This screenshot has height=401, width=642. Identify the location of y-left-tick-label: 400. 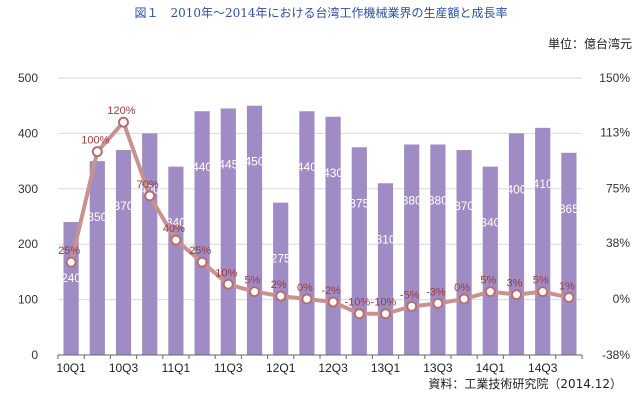
(28, 133).